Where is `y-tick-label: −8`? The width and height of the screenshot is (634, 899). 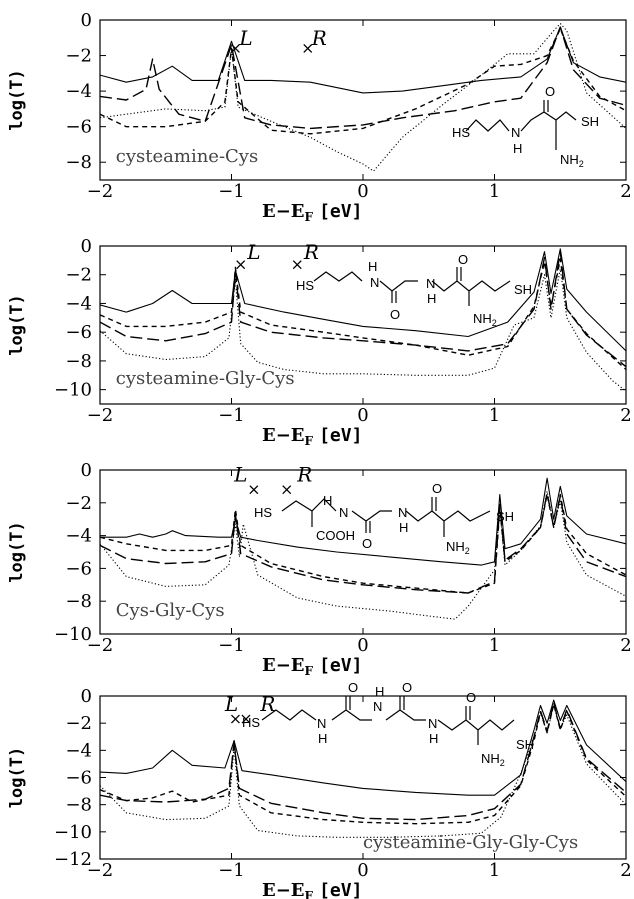 y-tick-label: −8 is located at coordinates (78, 805).